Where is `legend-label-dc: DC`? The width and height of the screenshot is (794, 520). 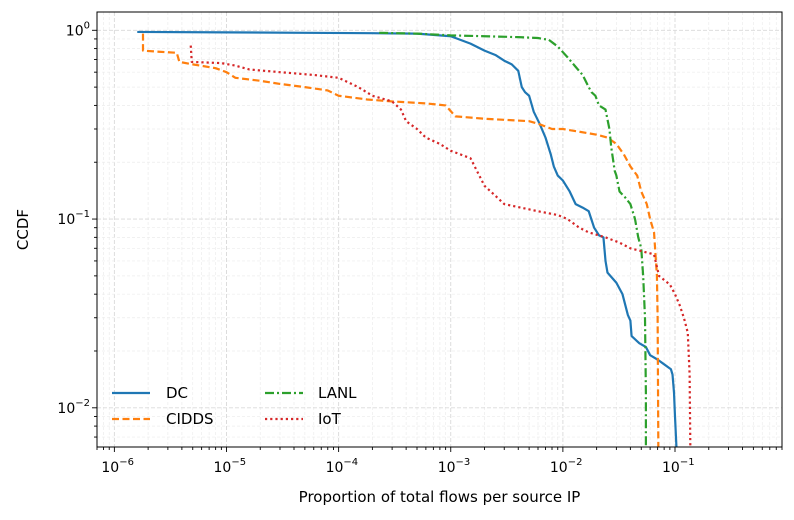 legend-label-dc: DC is located at coordinates (177, 393).